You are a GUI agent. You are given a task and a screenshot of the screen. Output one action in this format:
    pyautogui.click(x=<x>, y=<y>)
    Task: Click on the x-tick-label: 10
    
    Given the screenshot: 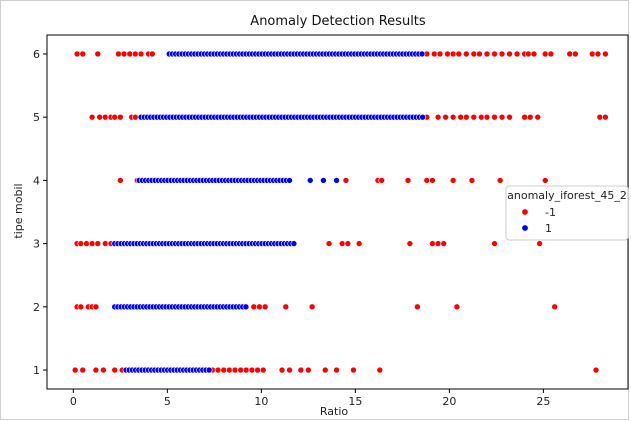 What is the action you would take?
    pyautogui.click(x=261, y=401)
    